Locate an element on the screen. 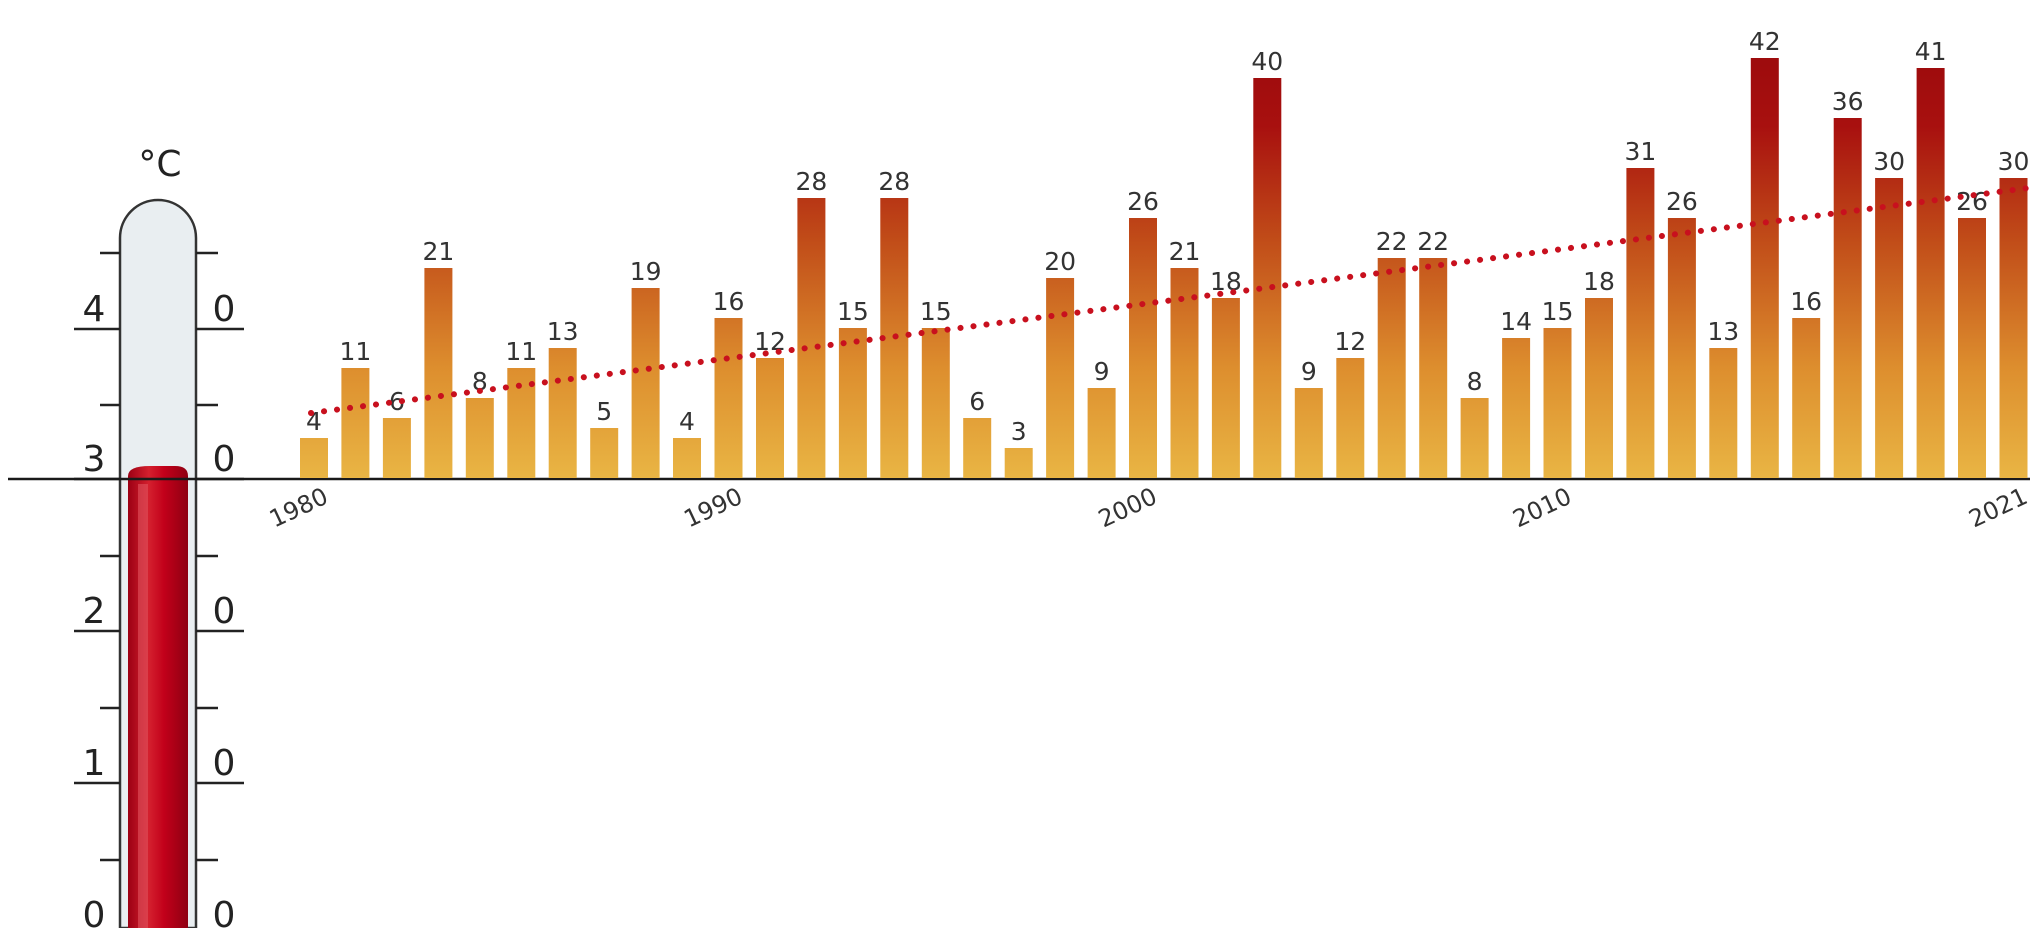  bar-2006 is located at coordinates (1391, 368).